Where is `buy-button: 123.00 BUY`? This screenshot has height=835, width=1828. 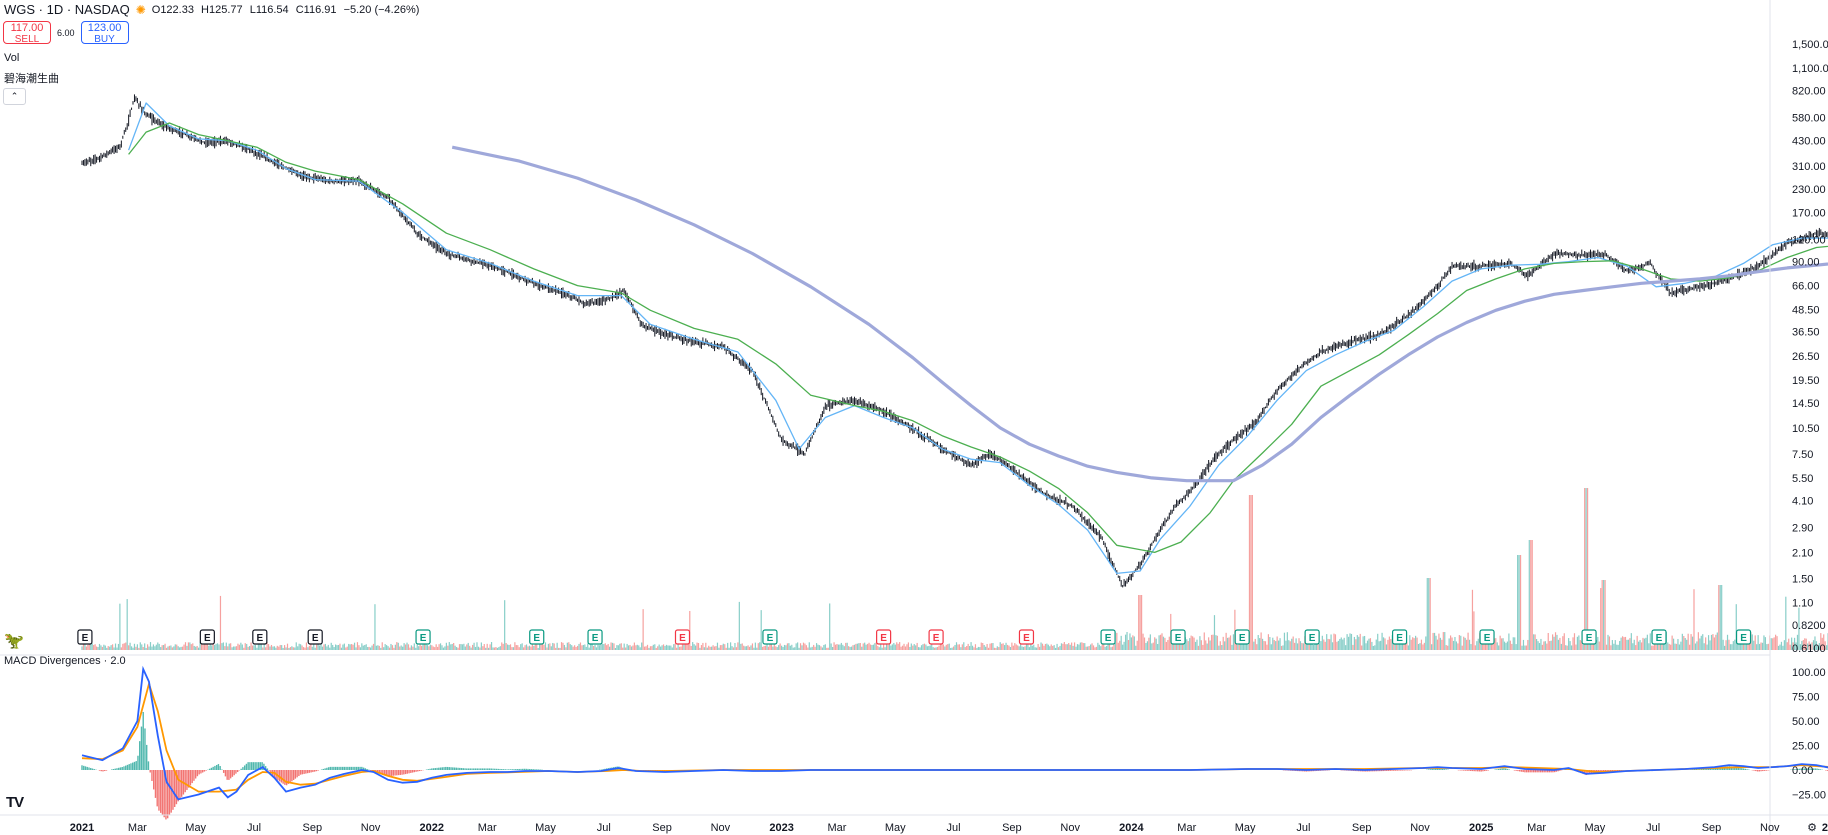 buy-button: 123.00 BUY is located at coordinates (104, 33).